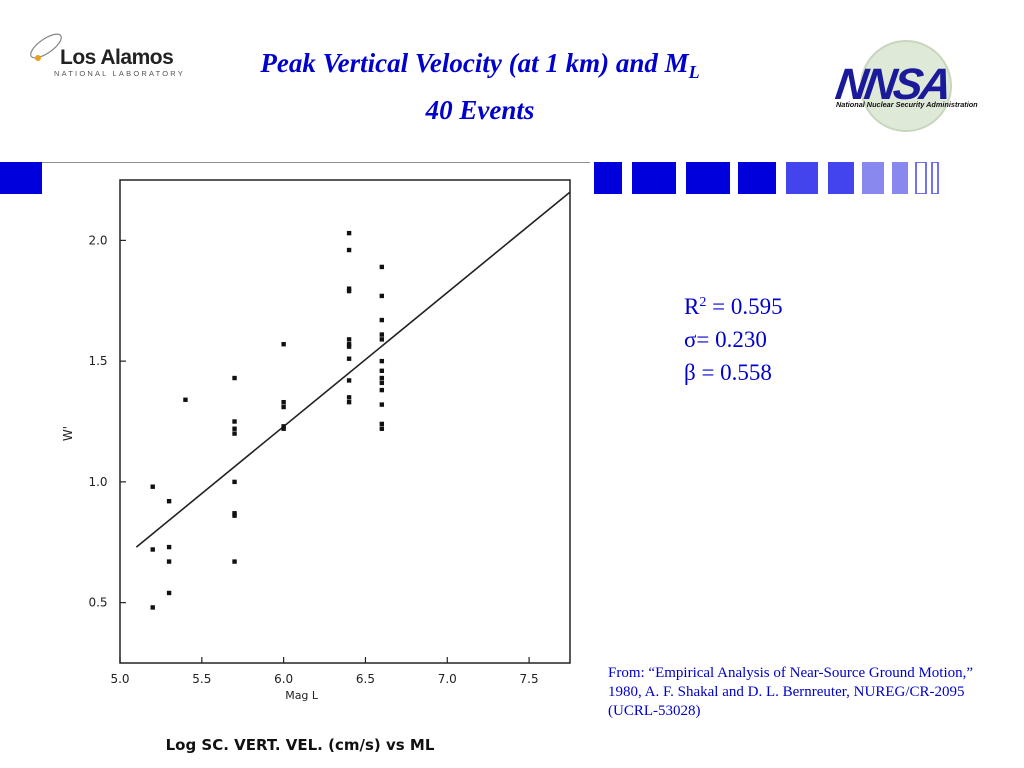  What do you see at coordinates (480, 110) in the screenshot?
I see `title-line-2: 40 Events` at bounding box center [480, 110].